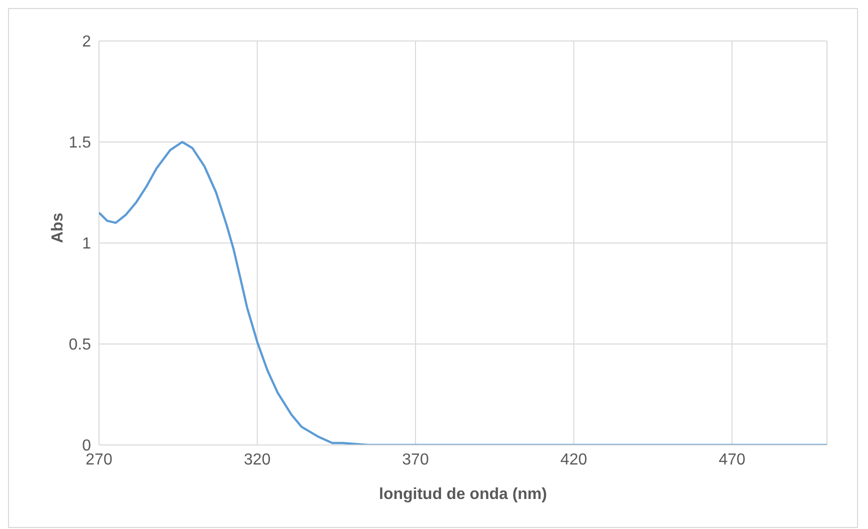 Image resolution: width=868 pixels, height=529 pixels. Describe the element at coordinates (574, 459) in the screenshot. I see `x-tick-label: 420` at that location.